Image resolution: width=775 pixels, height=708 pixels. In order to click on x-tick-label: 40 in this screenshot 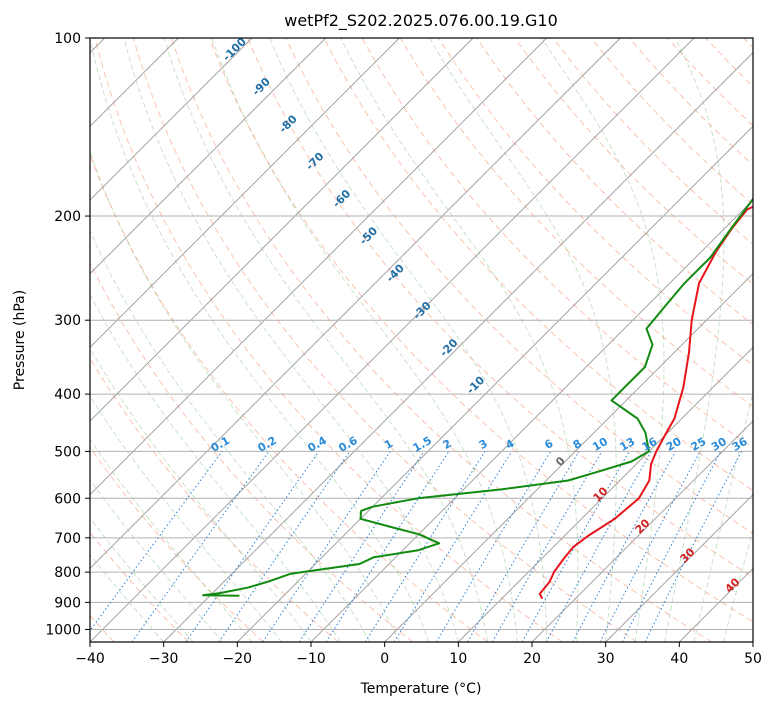, I will do `click(679, 659)`.